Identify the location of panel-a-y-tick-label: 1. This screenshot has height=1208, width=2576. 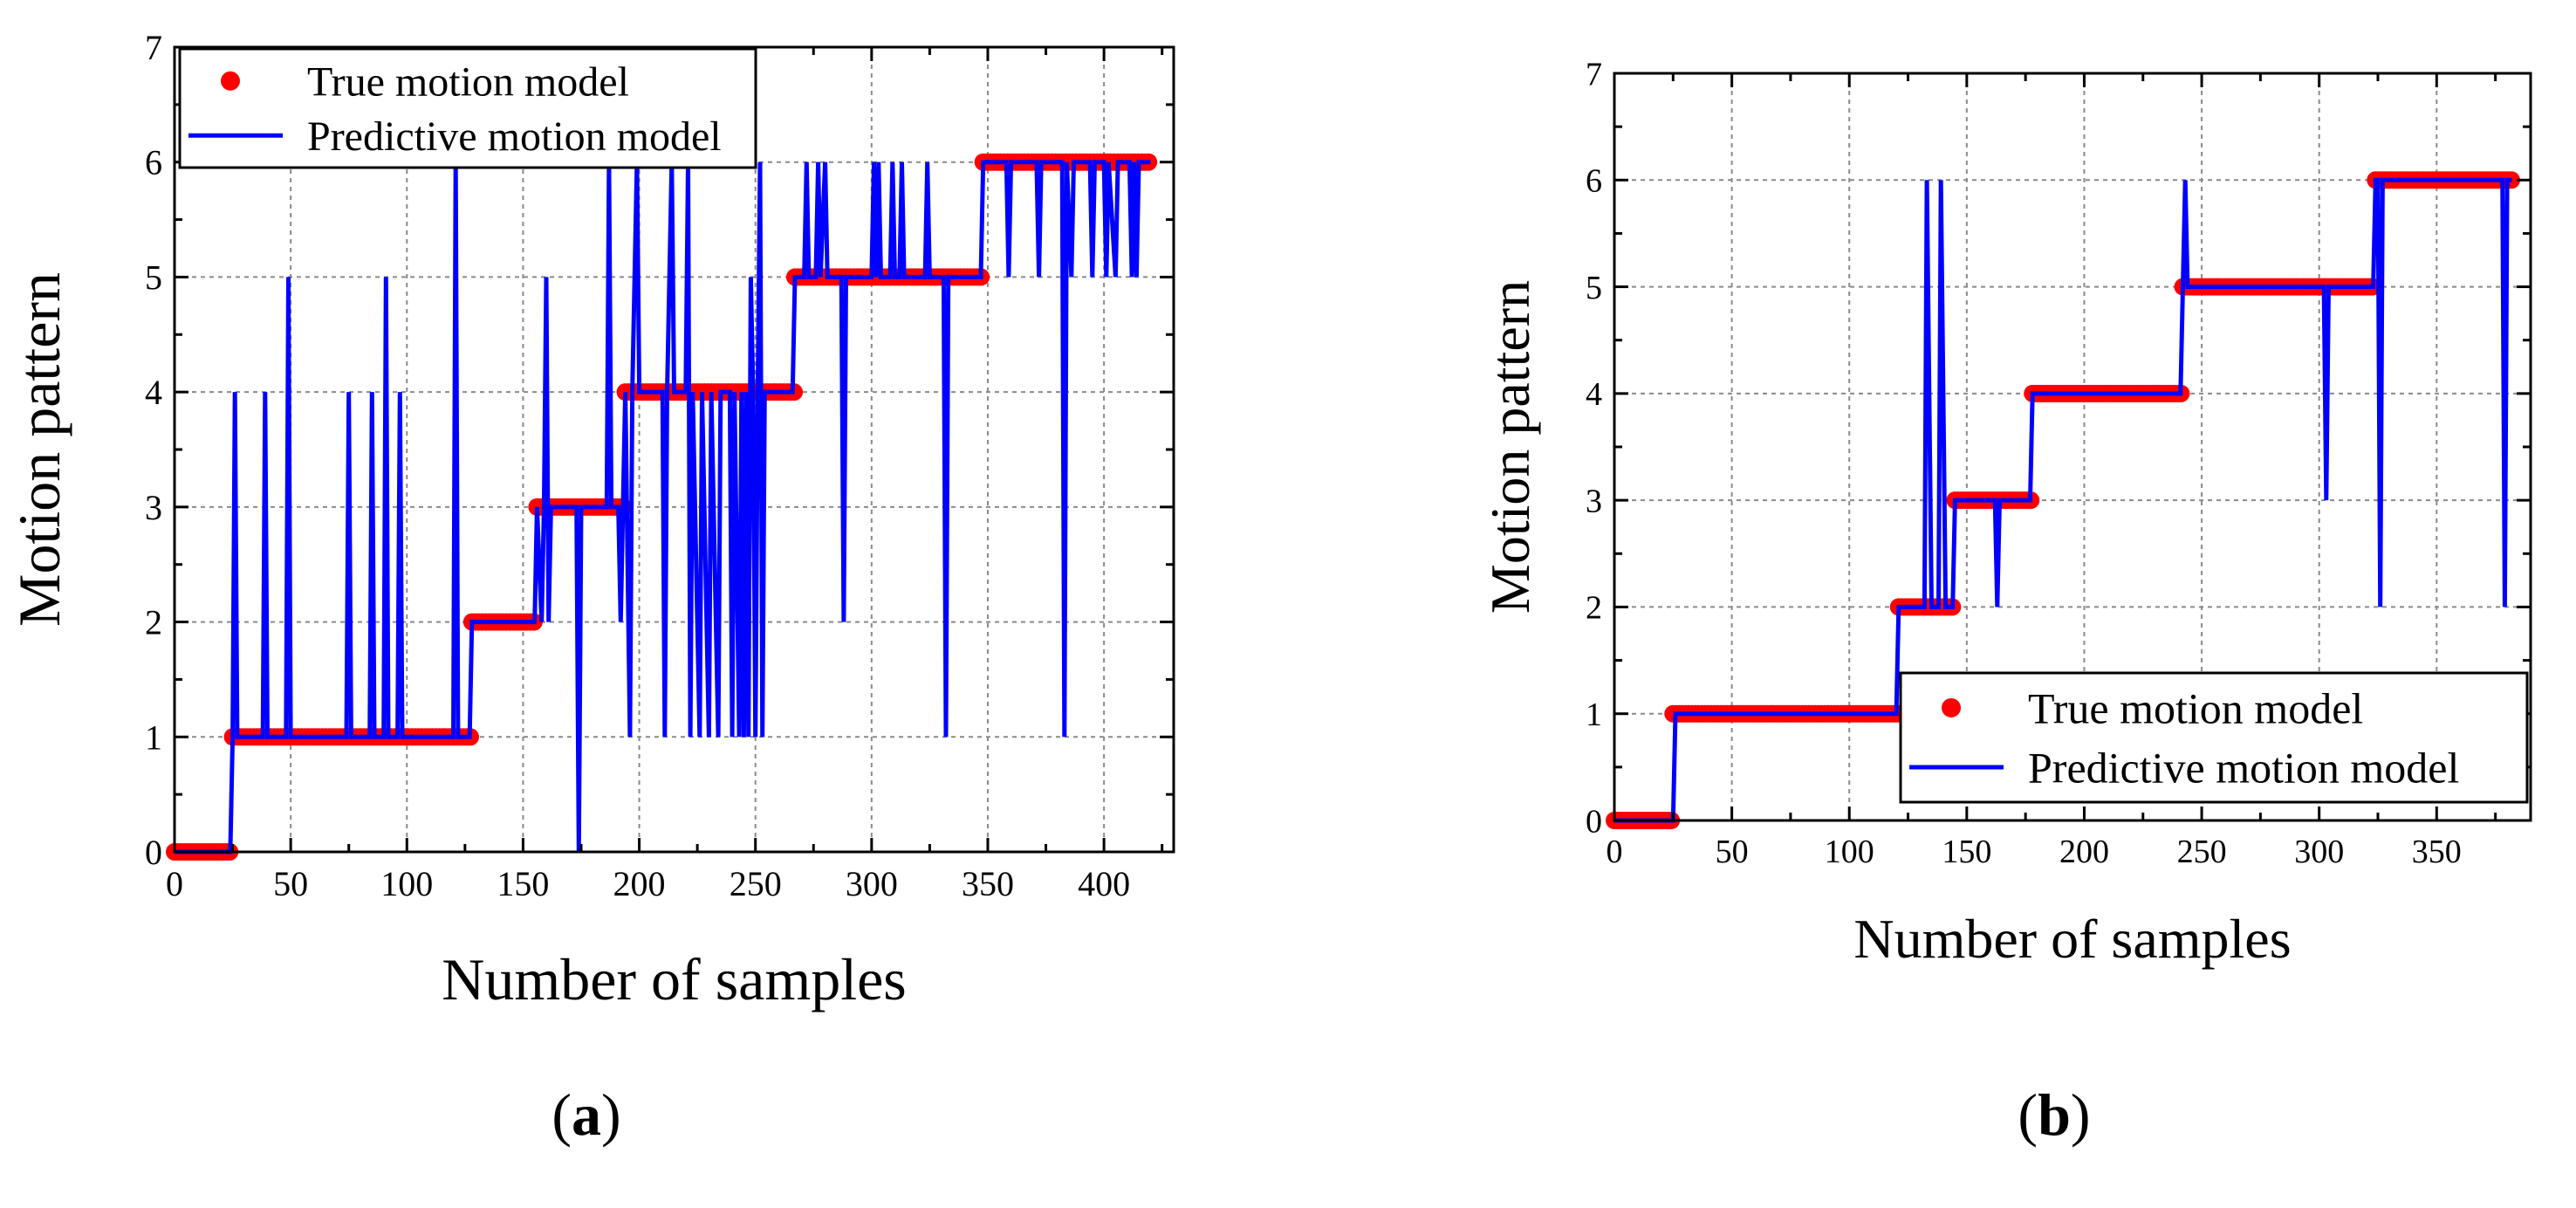
(154, 737).